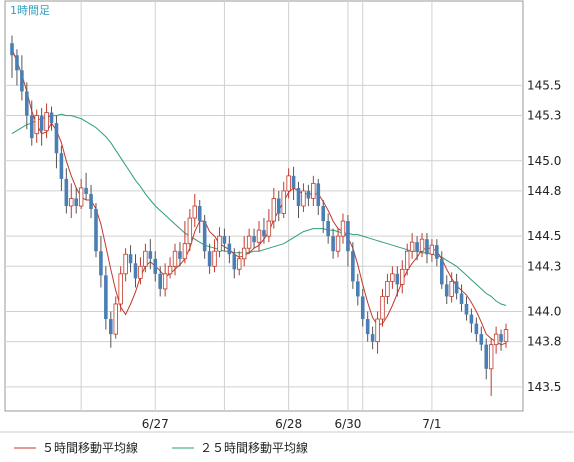 Image resolution: width=574 pixels, height=462 pixels. What do you see at coordinates (431, 424) in the screenshot?
I see `x-tick-label: 7/1` at bounding box center [431, 424].